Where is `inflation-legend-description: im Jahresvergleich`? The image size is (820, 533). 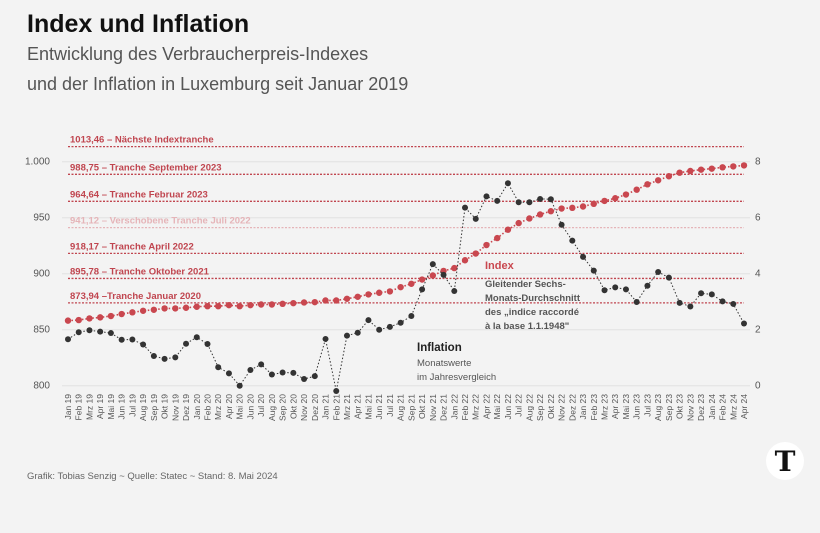
inflation-legend-description: im Jahresvergleich is located at coordinates (456, 377).